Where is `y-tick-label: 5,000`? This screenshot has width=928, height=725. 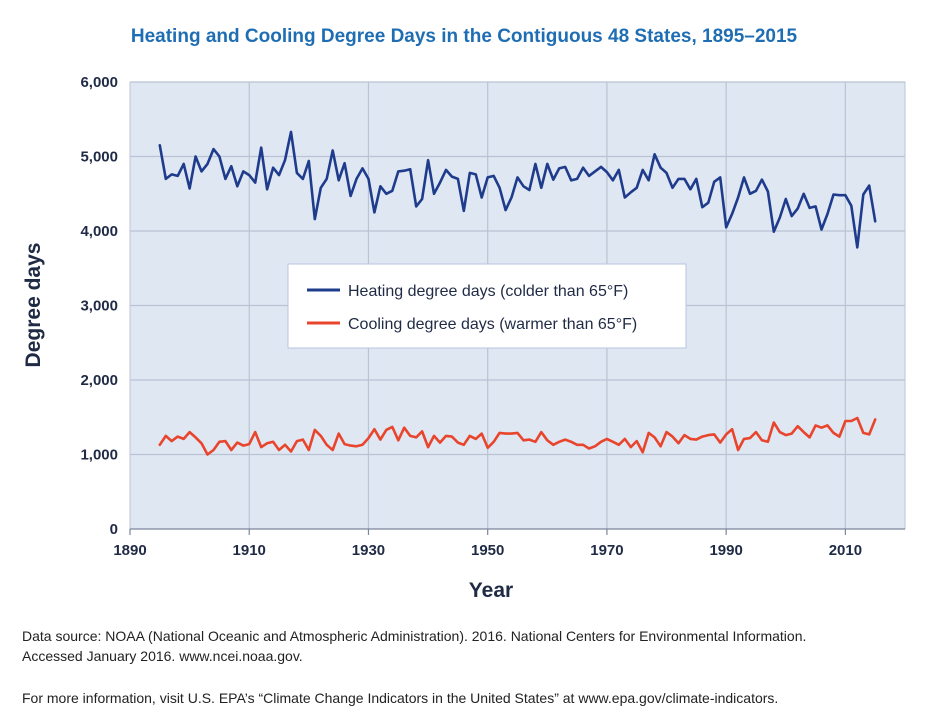
y-tick-label: 5,000 is located at coordinates (99, 157).